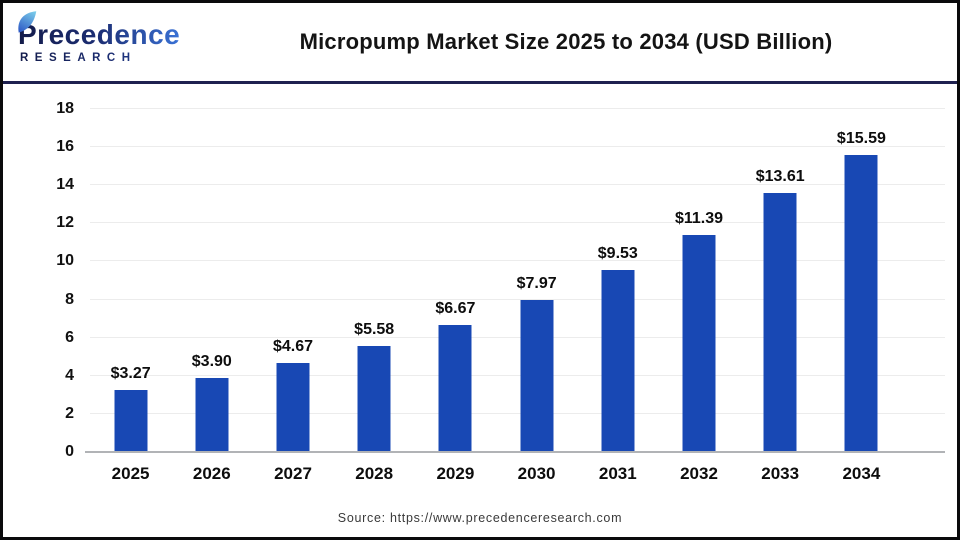  Describe the element at coordinates (65, 147) in the screenshot. I see `y-tick-label: 16` at that location.